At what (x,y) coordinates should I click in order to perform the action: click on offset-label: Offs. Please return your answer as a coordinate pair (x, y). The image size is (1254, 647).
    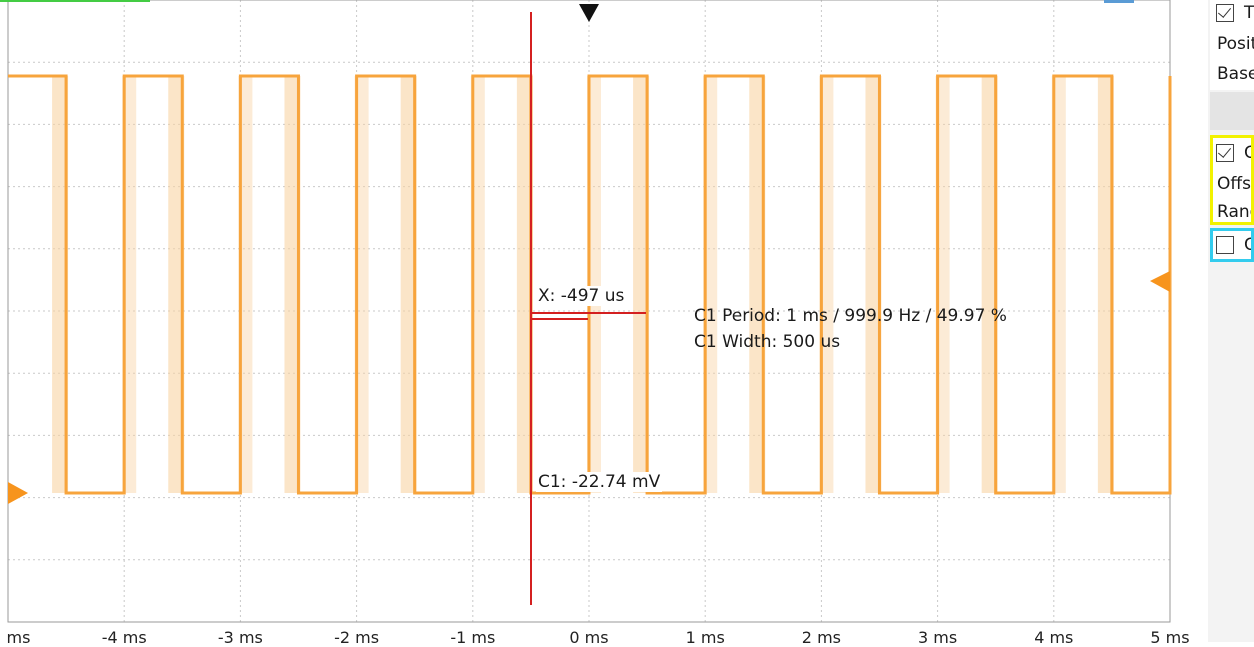
    Looking at the image, I should click on (1234, 184).